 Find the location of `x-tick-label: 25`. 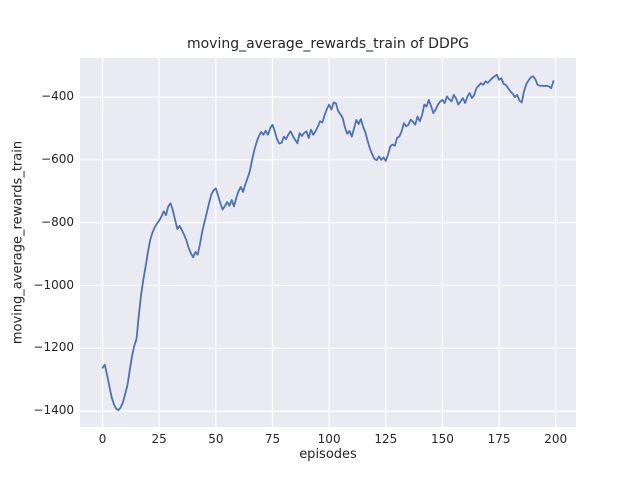

x-tick-label: 25 is located at coordinates (159, 439).